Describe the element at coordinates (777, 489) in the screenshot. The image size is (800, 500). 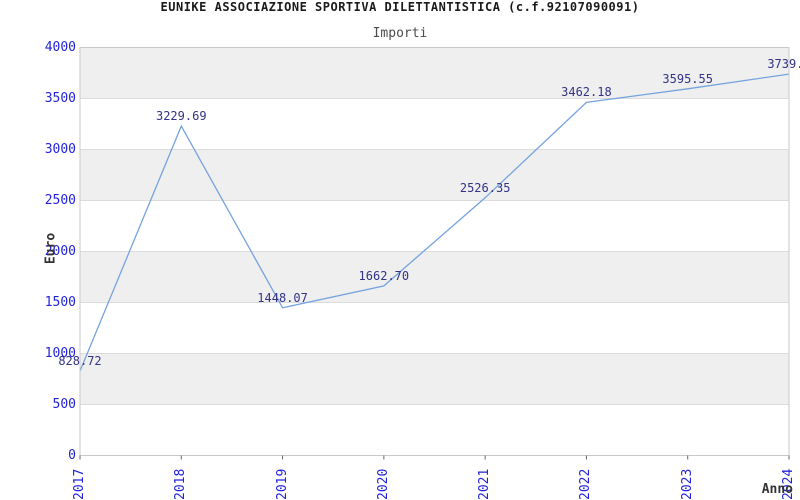
I see `x-axis-title: Anno` at that location.